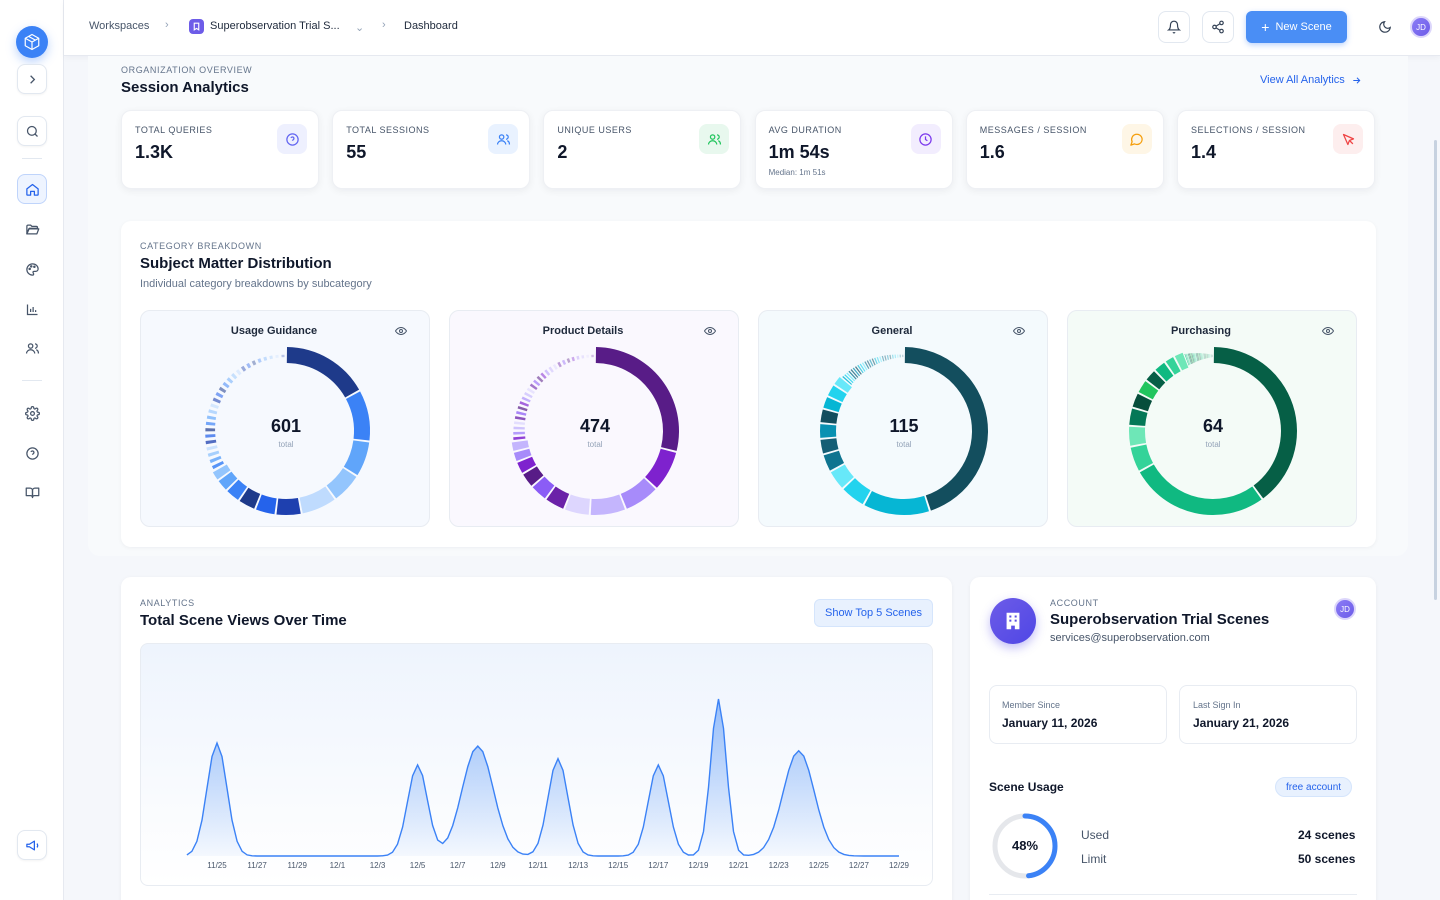 The image size is (1440, 900). What do you see at coordinates (119, 26) in the screenshot?
I see `breadcrumb-workspaces: Workspaces` at bounding box center [119, 26].